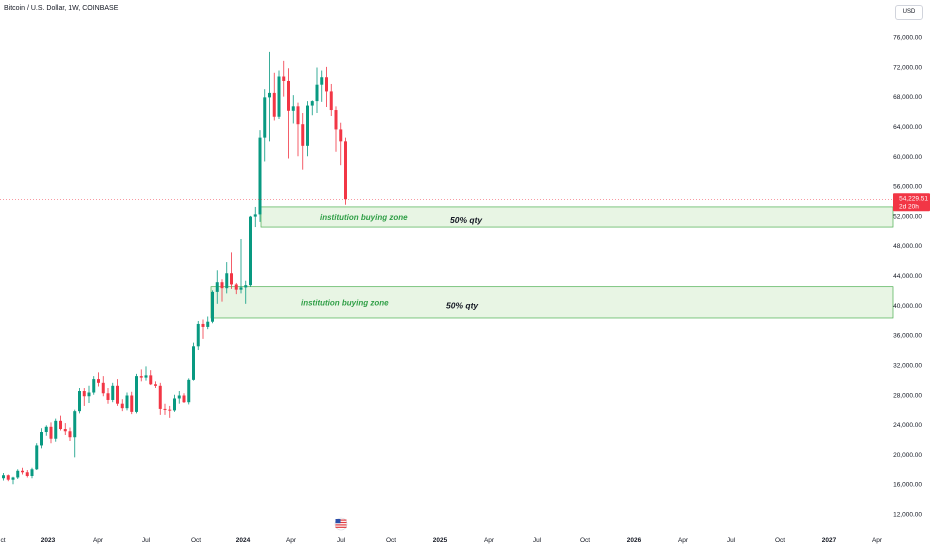 This screenshot has width=932, height=550. I want to click on price-tick-label: 56,000.00, so click(907, 187).